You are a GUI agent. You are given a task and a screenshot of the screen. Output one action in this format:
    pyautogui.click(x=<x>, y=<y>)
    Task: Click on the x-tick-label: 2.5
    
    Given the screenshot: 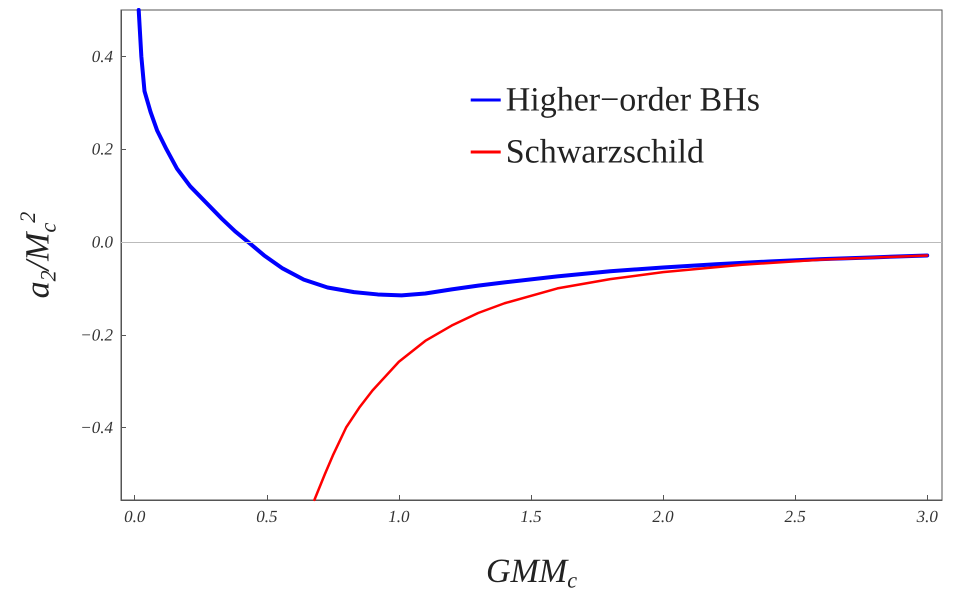 What is the action you would take?
    pyautogui.click(x=795, y=516)
    